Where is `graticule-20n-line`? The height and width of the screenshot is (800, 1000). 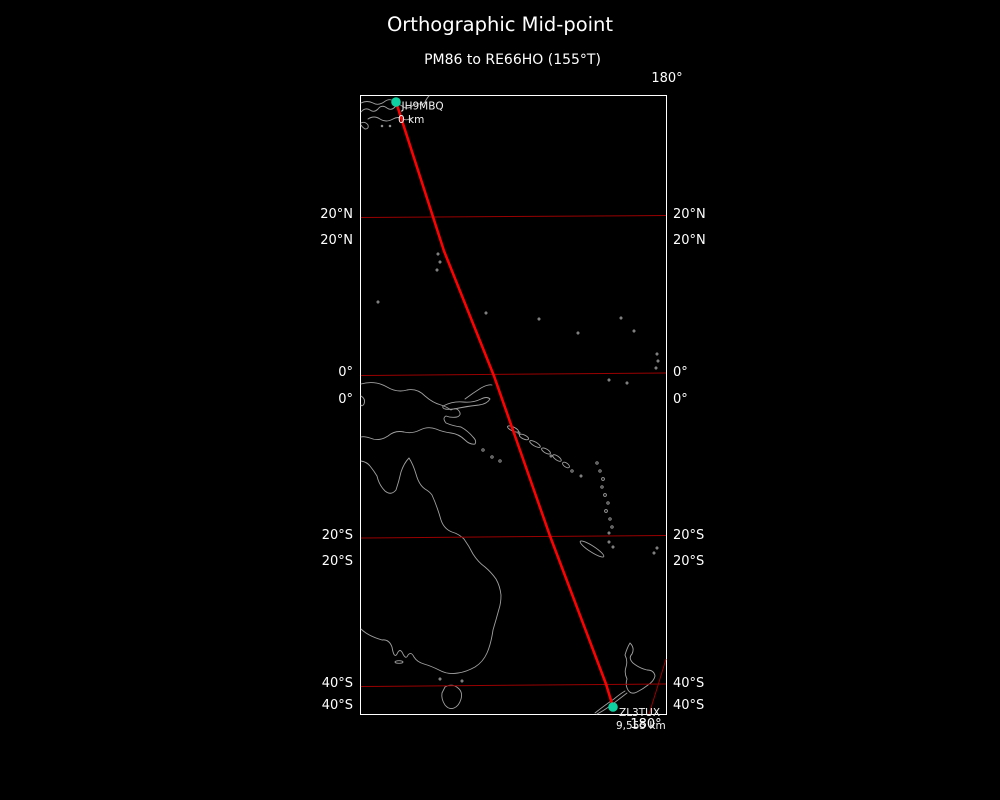 graticule-20n-line is located at coordinates (513, 216).